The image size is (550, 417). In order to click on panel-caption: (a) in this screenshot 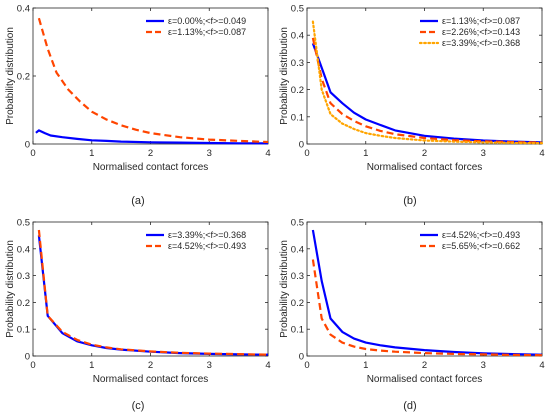, I will do `click(137, 201)`.